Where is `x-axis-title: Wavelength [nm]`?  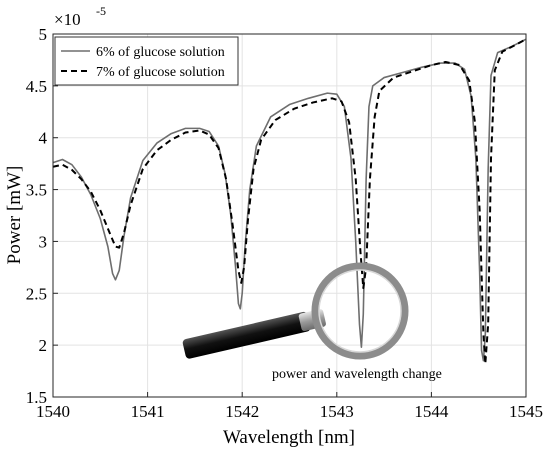 x-axis-title: Wavelength [nm] is located at coordinates (289, 437).